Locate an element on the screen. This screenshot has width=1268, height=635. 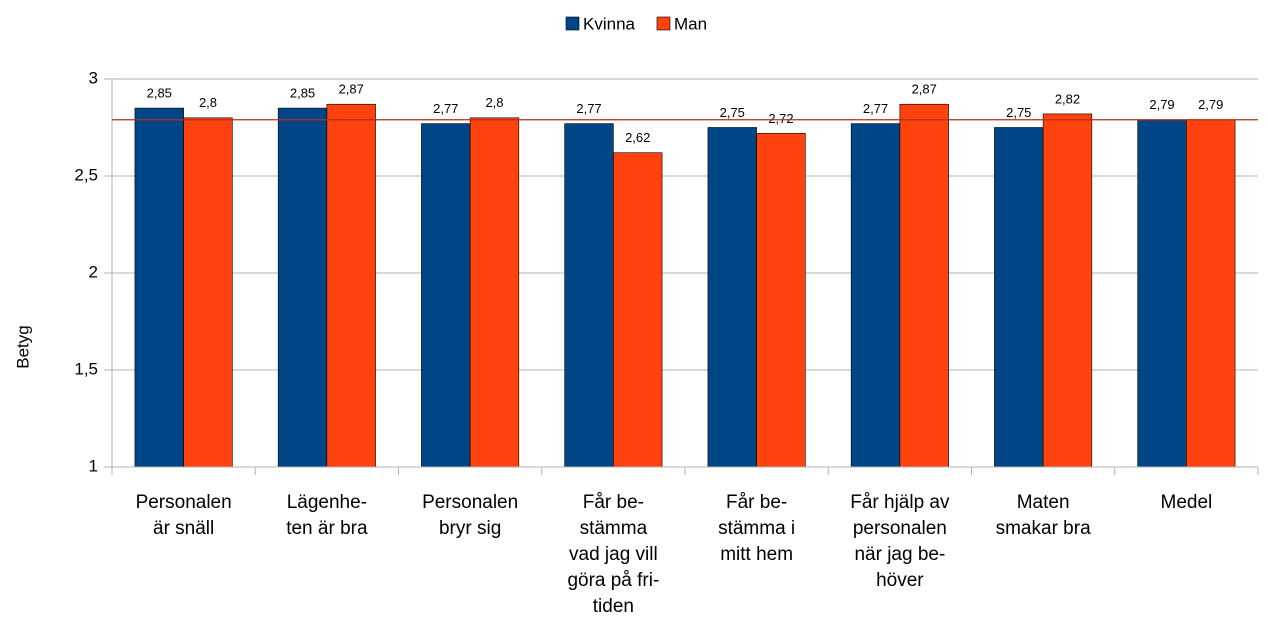
y-tick-label: 1,5 is located at coordinates (86, 368).